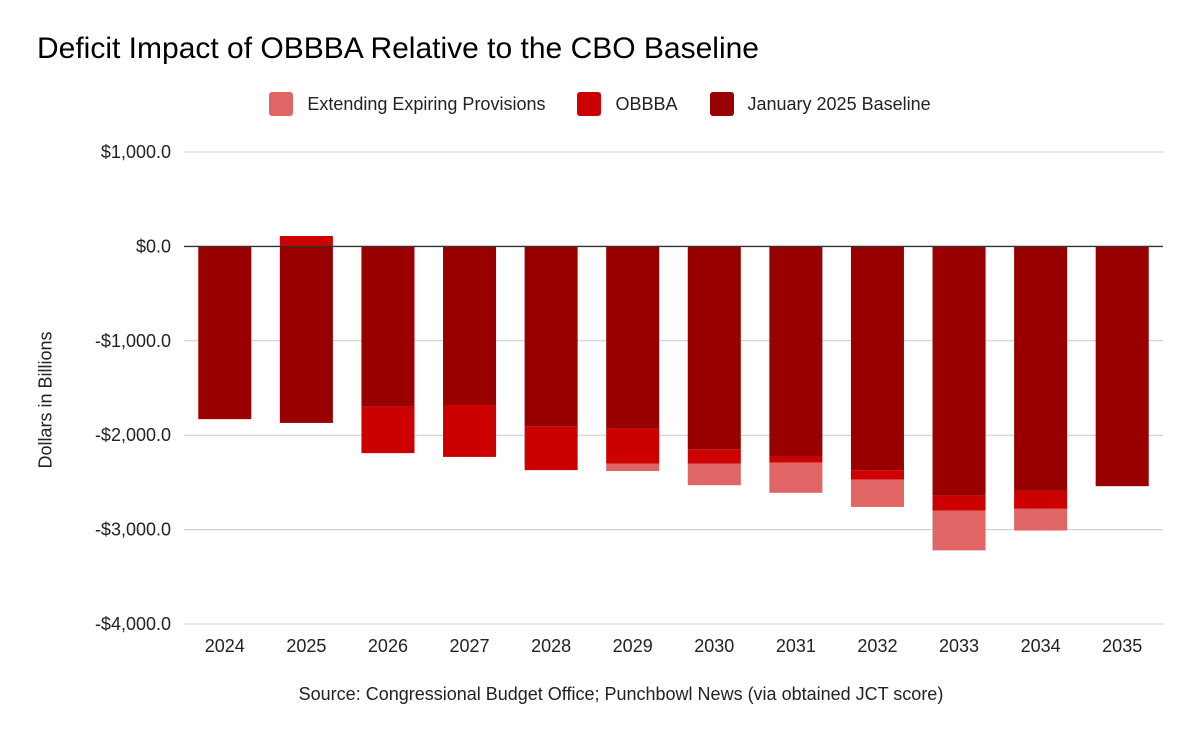  I want to click on x-tick-label: 2033, so click(959, 646).